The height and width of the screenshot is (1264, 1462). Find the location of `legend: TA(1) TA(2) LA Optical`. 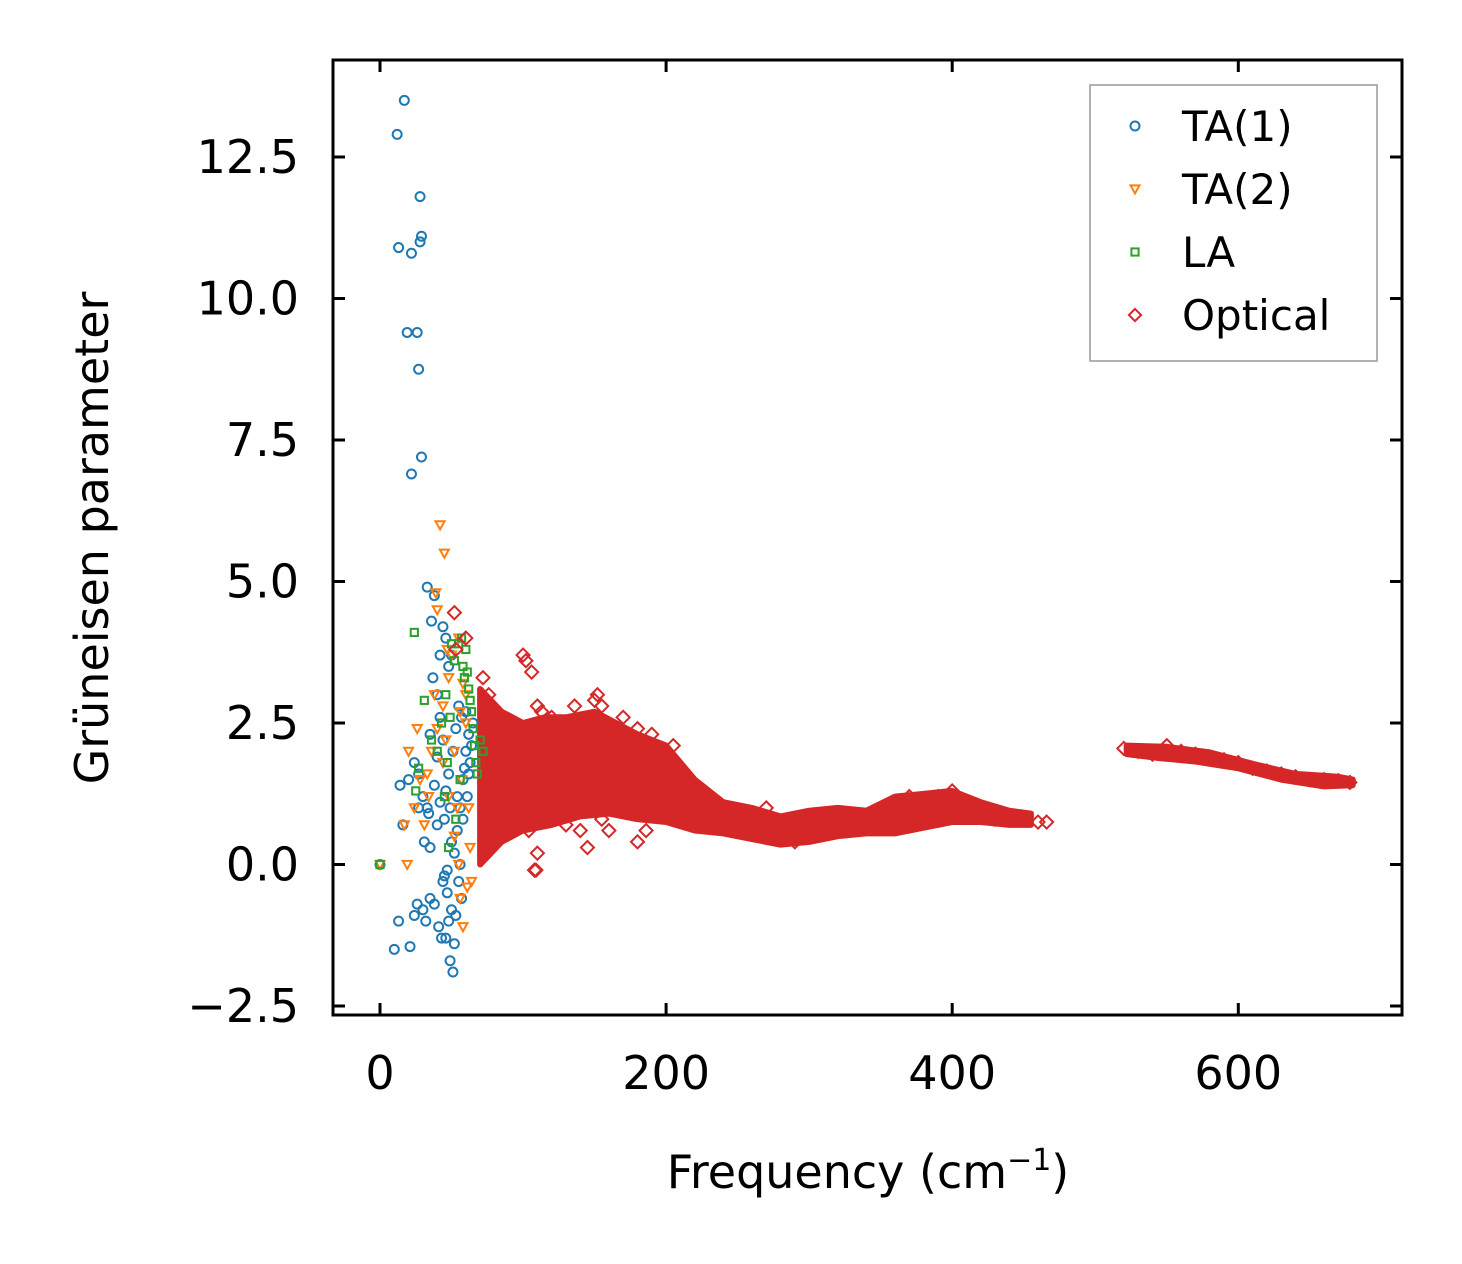

legend: TA(1) TA(2) LA Optical is located at coordinates (1233, 223).